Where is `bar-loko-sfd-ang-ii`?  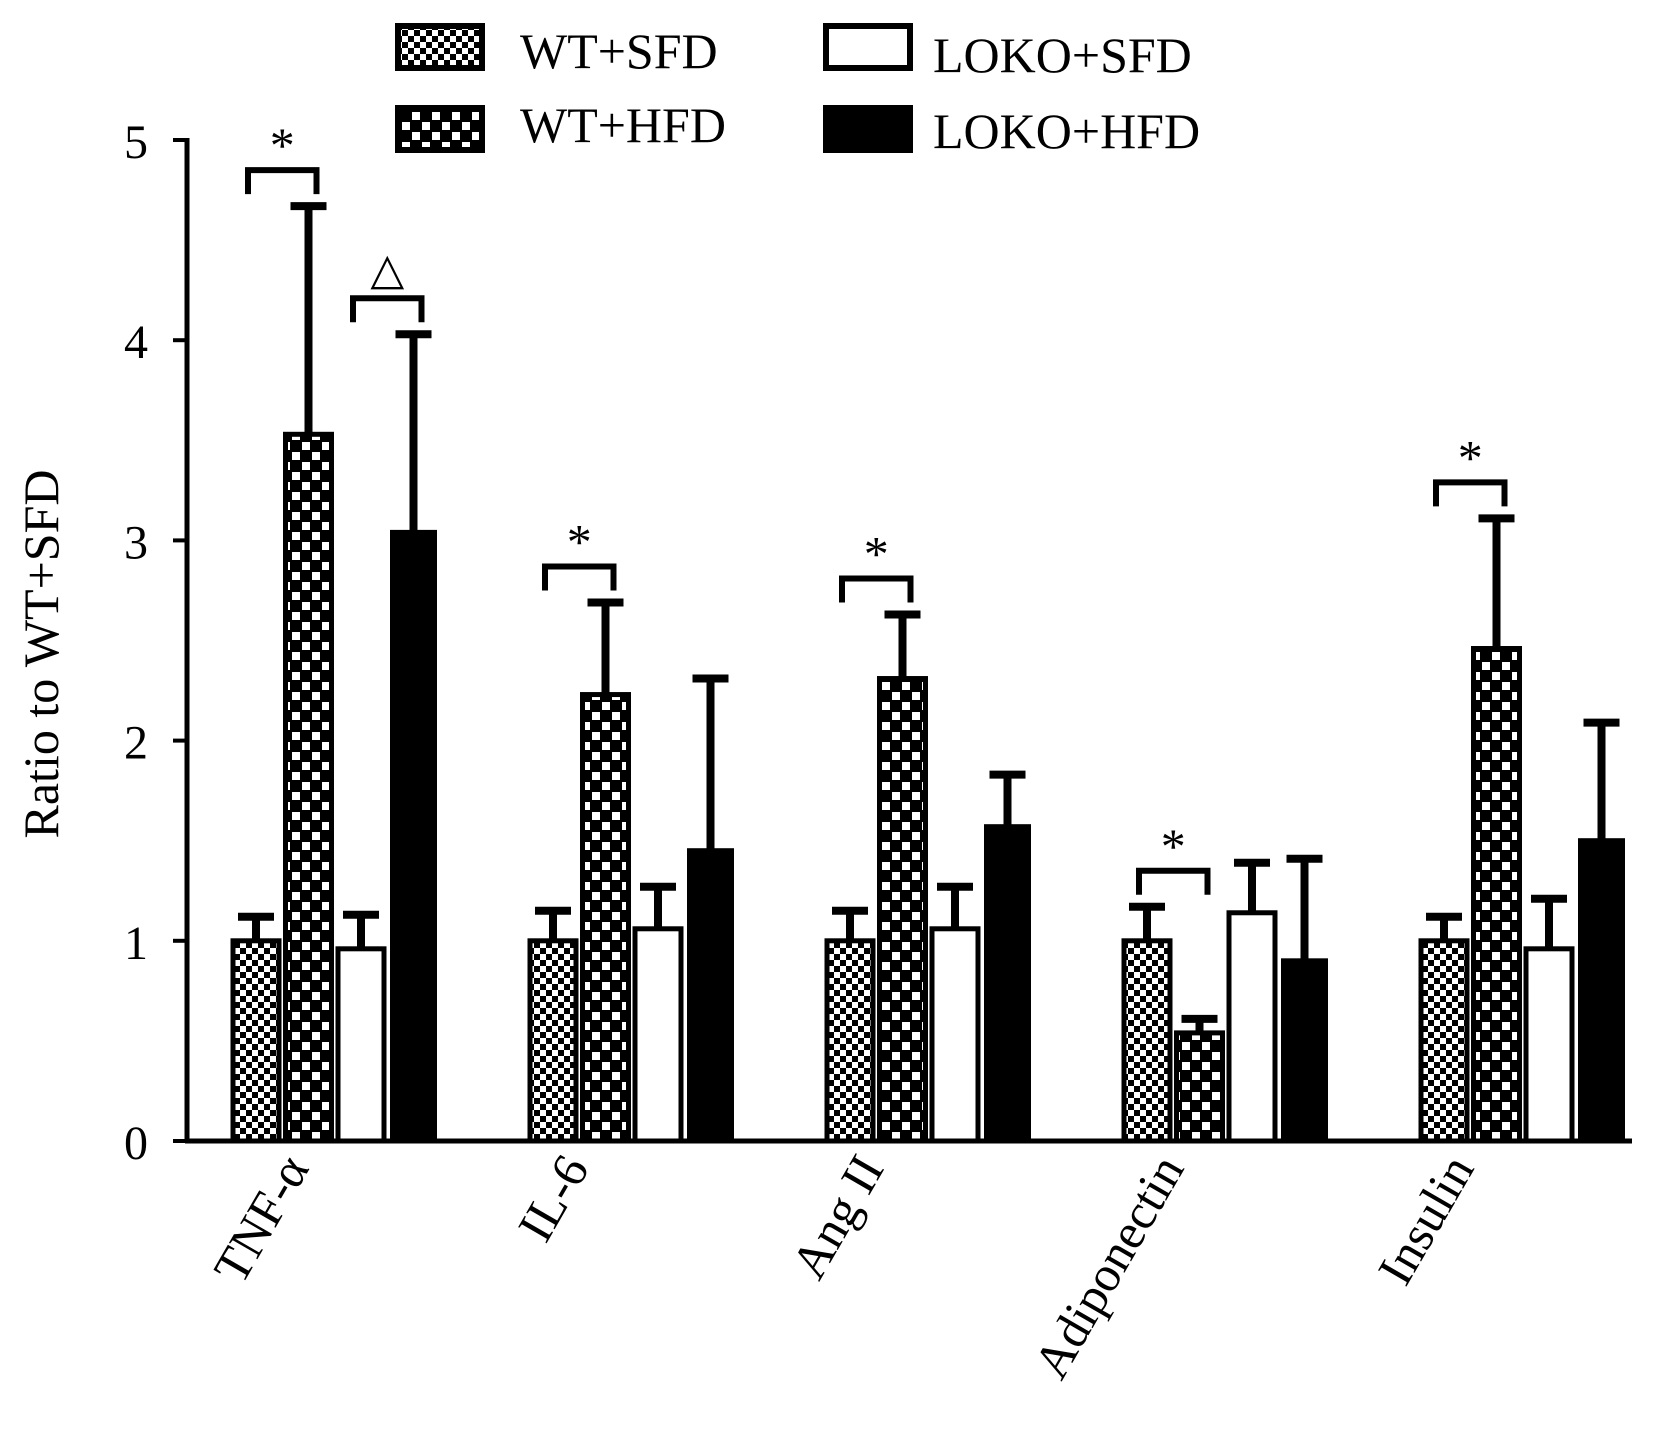
bar-loko-sfd-ang-ii is located at coordinates (955, 1035).